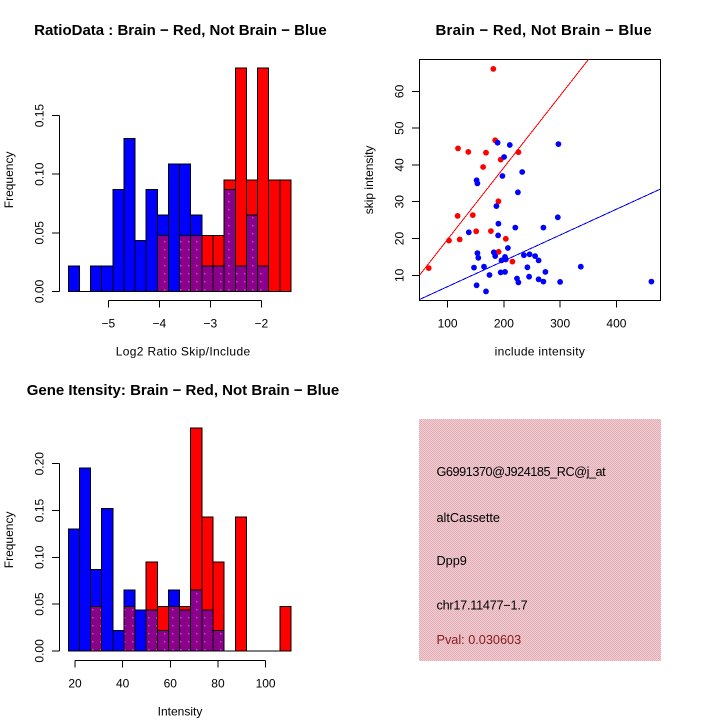 The image size is (720, 720). What do you see at coordinates (399, 128) in the screenshot?
I see `svg-text: 50` at bounding box center [399, 128].